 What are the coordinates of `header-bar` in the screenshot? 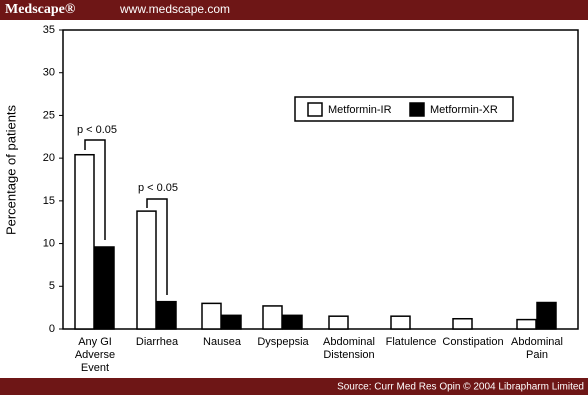 It's located at (294, 10).